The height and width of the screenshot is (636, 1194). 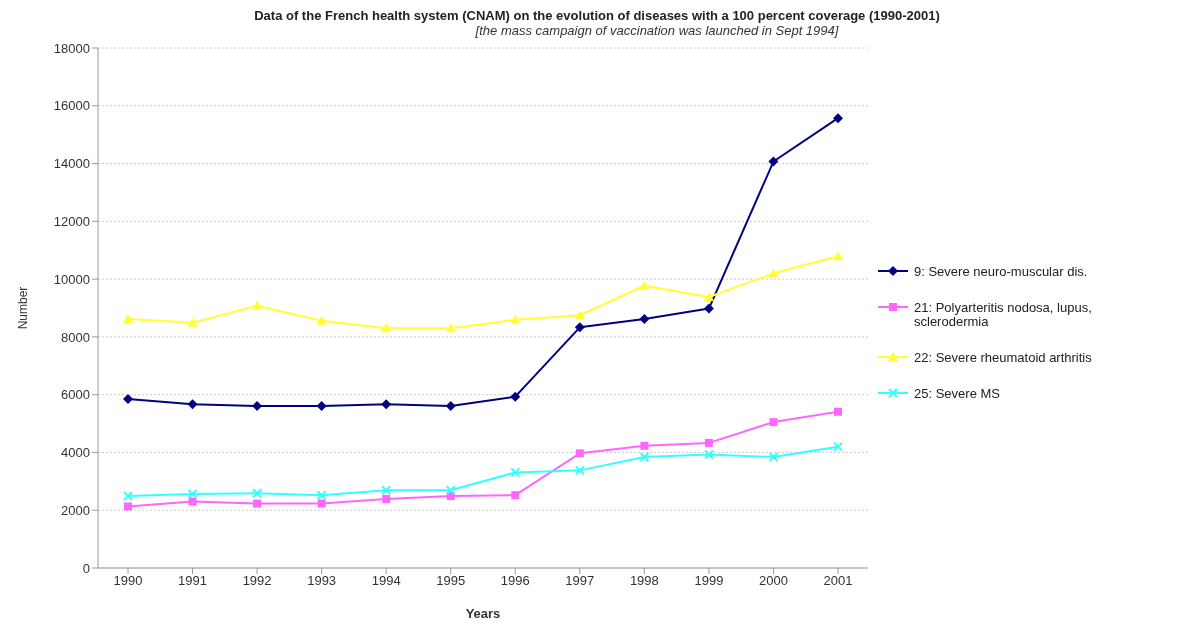 I want to click on x-tick-label: 1991, so click(x=193, y=581).